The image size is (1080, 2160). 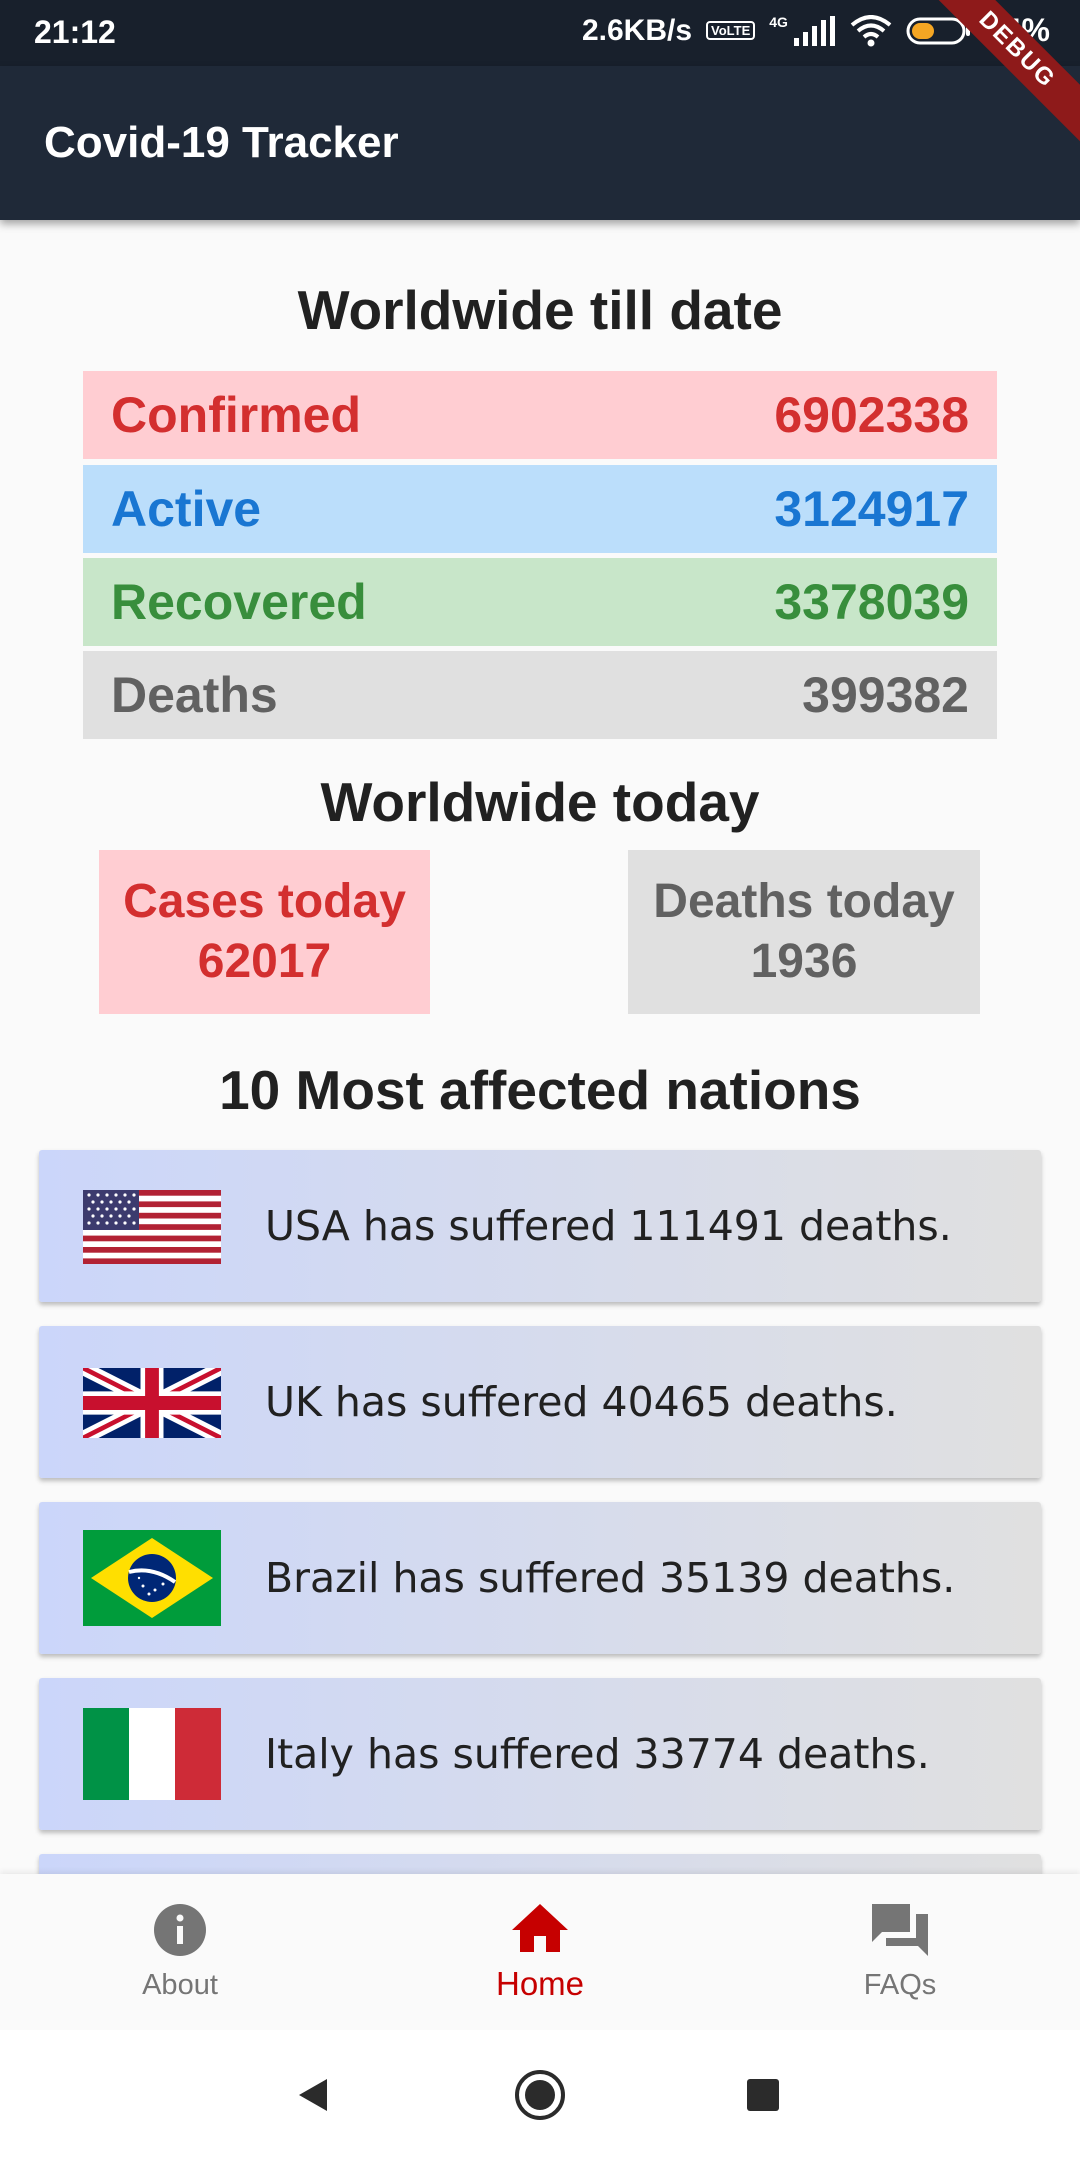 What do you see at coordinates (180, 1985) in the screenshot?
I see `nav-about-label: About` at bounding box center [180, 1985].